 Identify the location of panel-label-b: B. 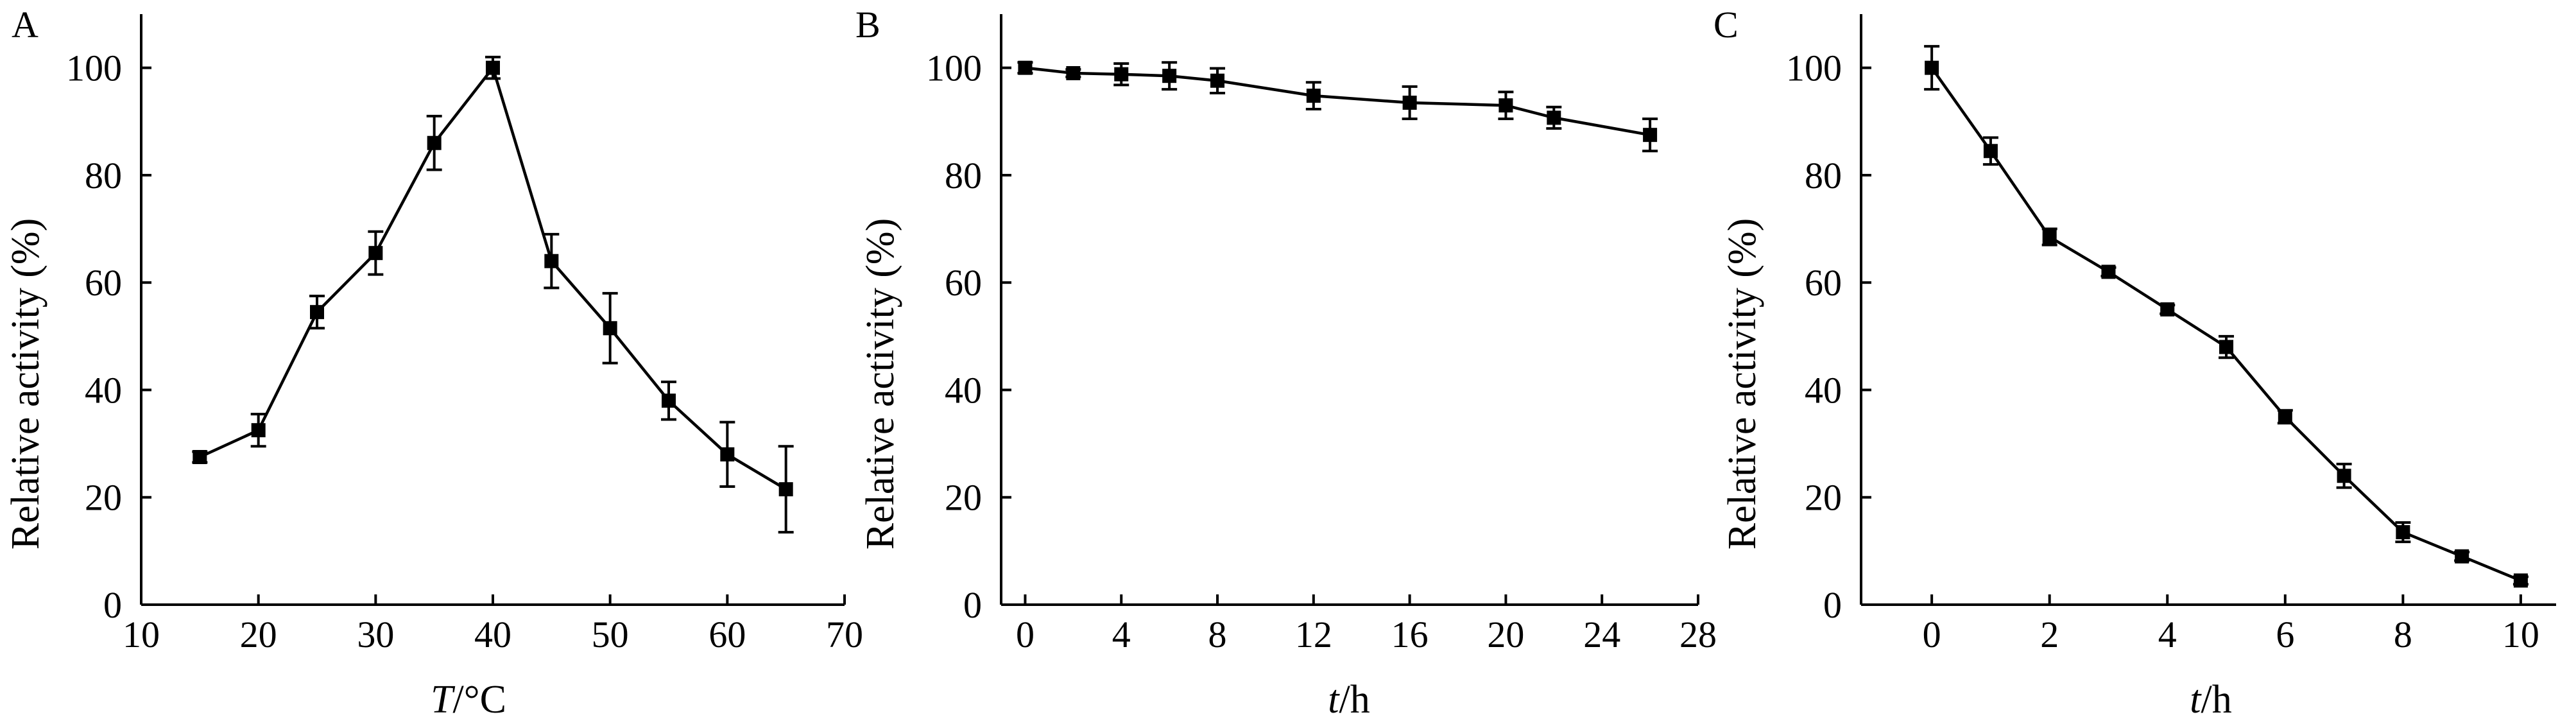
(867, 25).